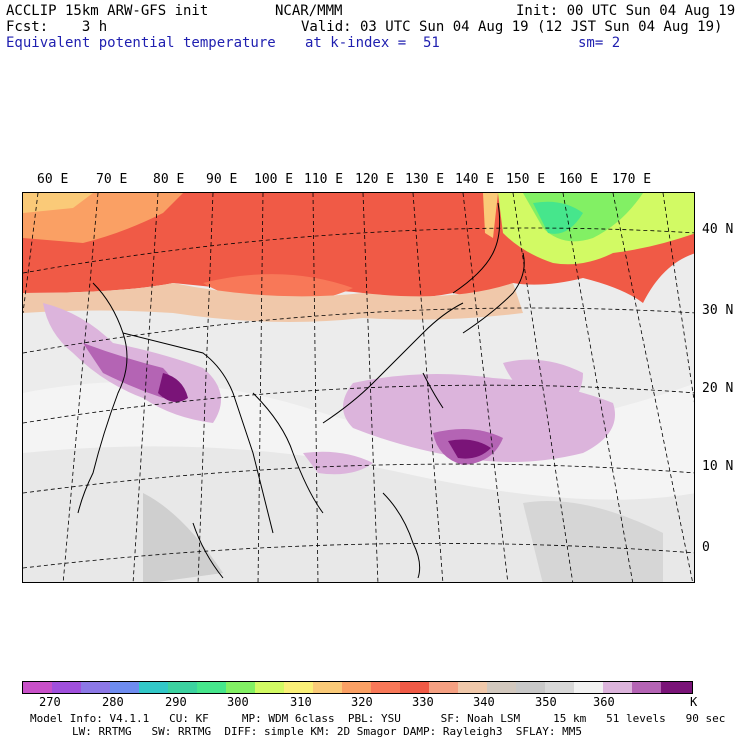 Image resolution: width=740 pixels, height=740 pixels. I want to click on lat-label: 20 N, so click(718, 388).